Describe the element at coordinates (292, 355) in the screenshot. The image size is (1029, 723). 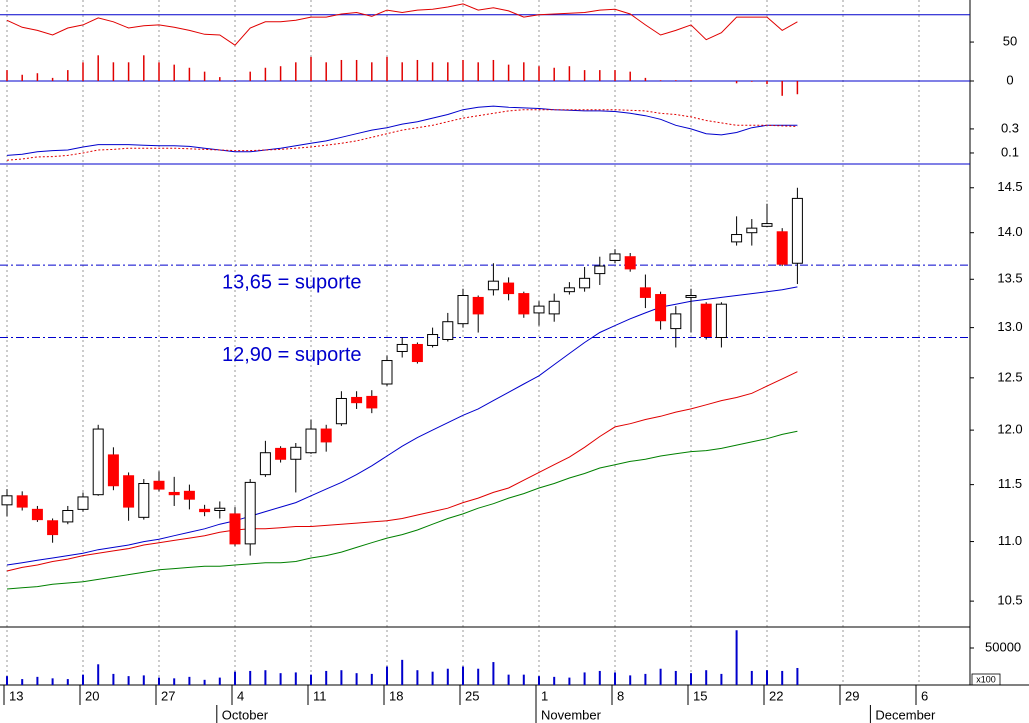
I see `support-label: 12,90 = suporte` at that location.